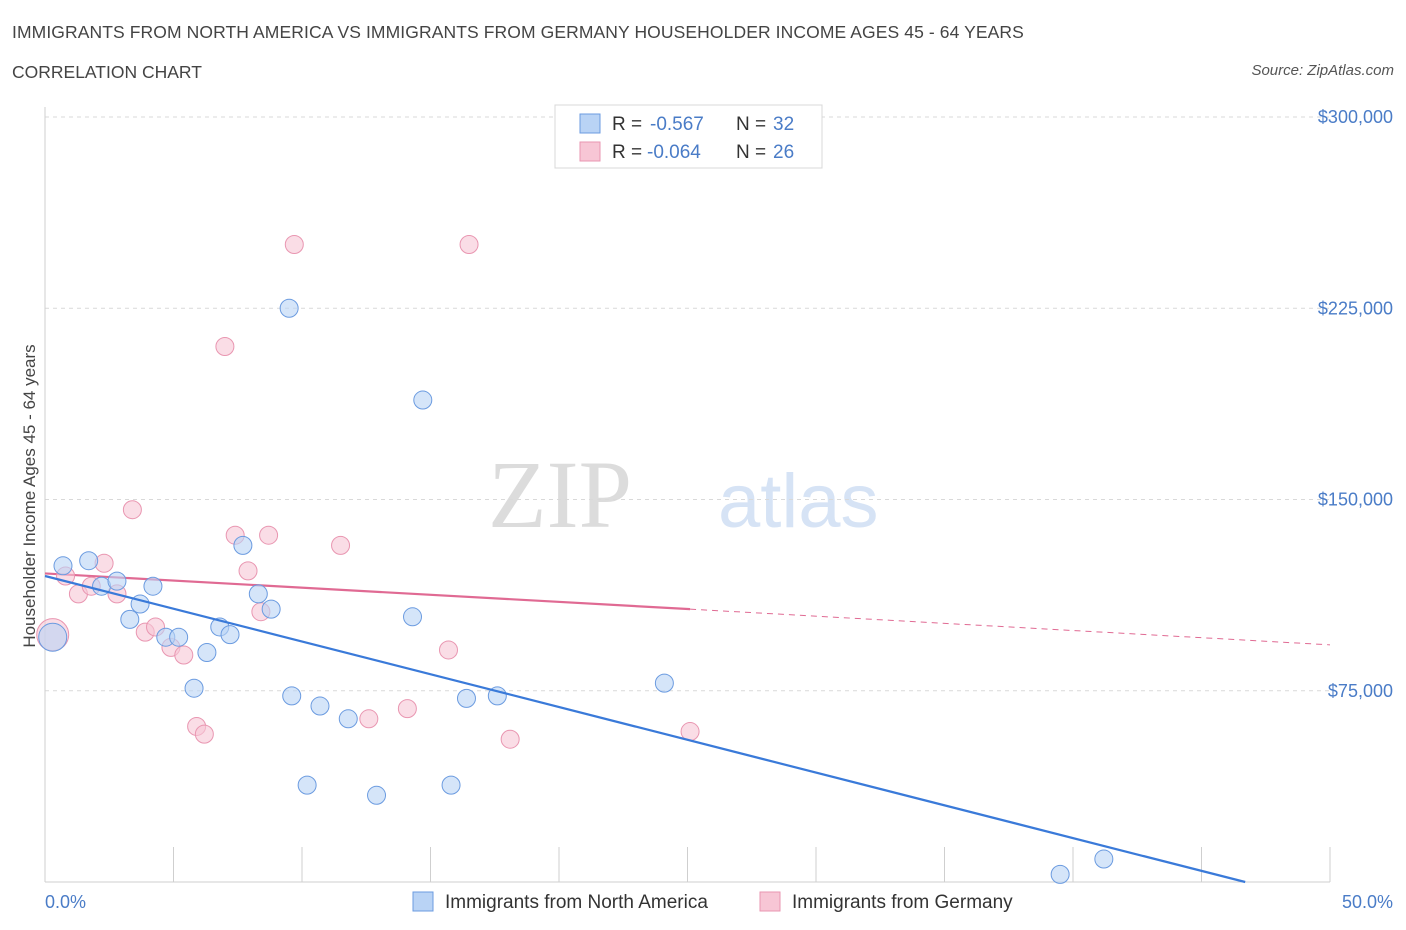  I want to click on bottom-legend-label-north-america: Immigrants from North America, so click(576, 902).